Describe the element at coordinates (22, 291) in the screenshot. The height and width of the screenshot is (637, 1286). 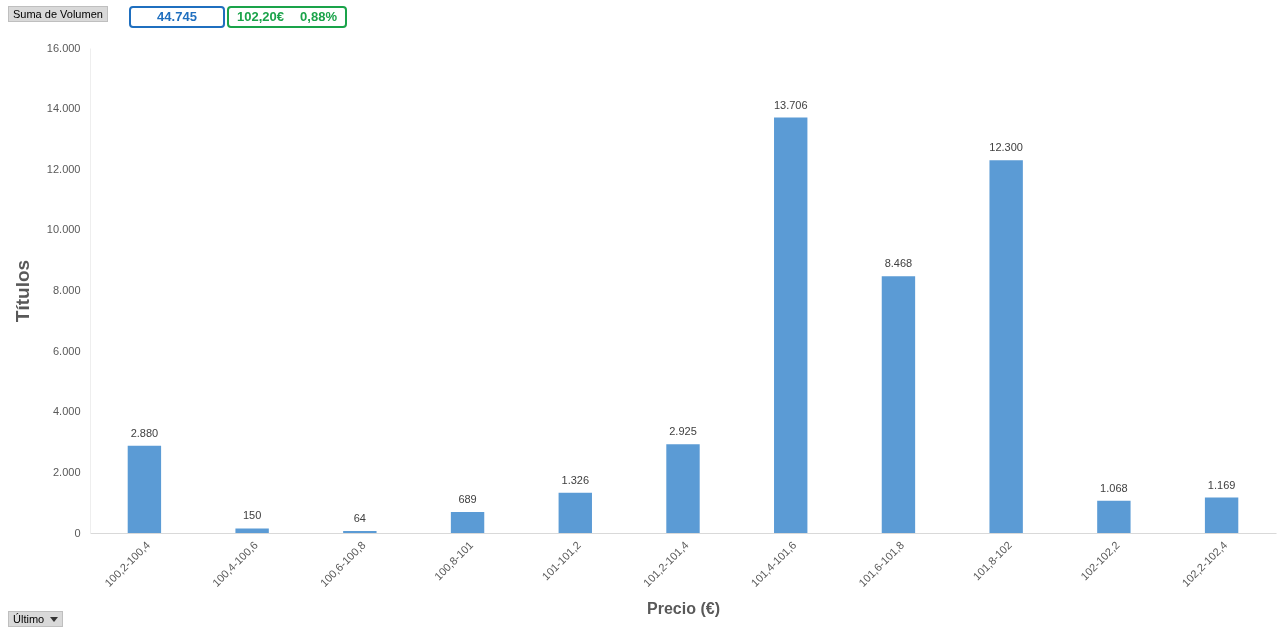
I see `y-axis-title: Títulos` at that location.